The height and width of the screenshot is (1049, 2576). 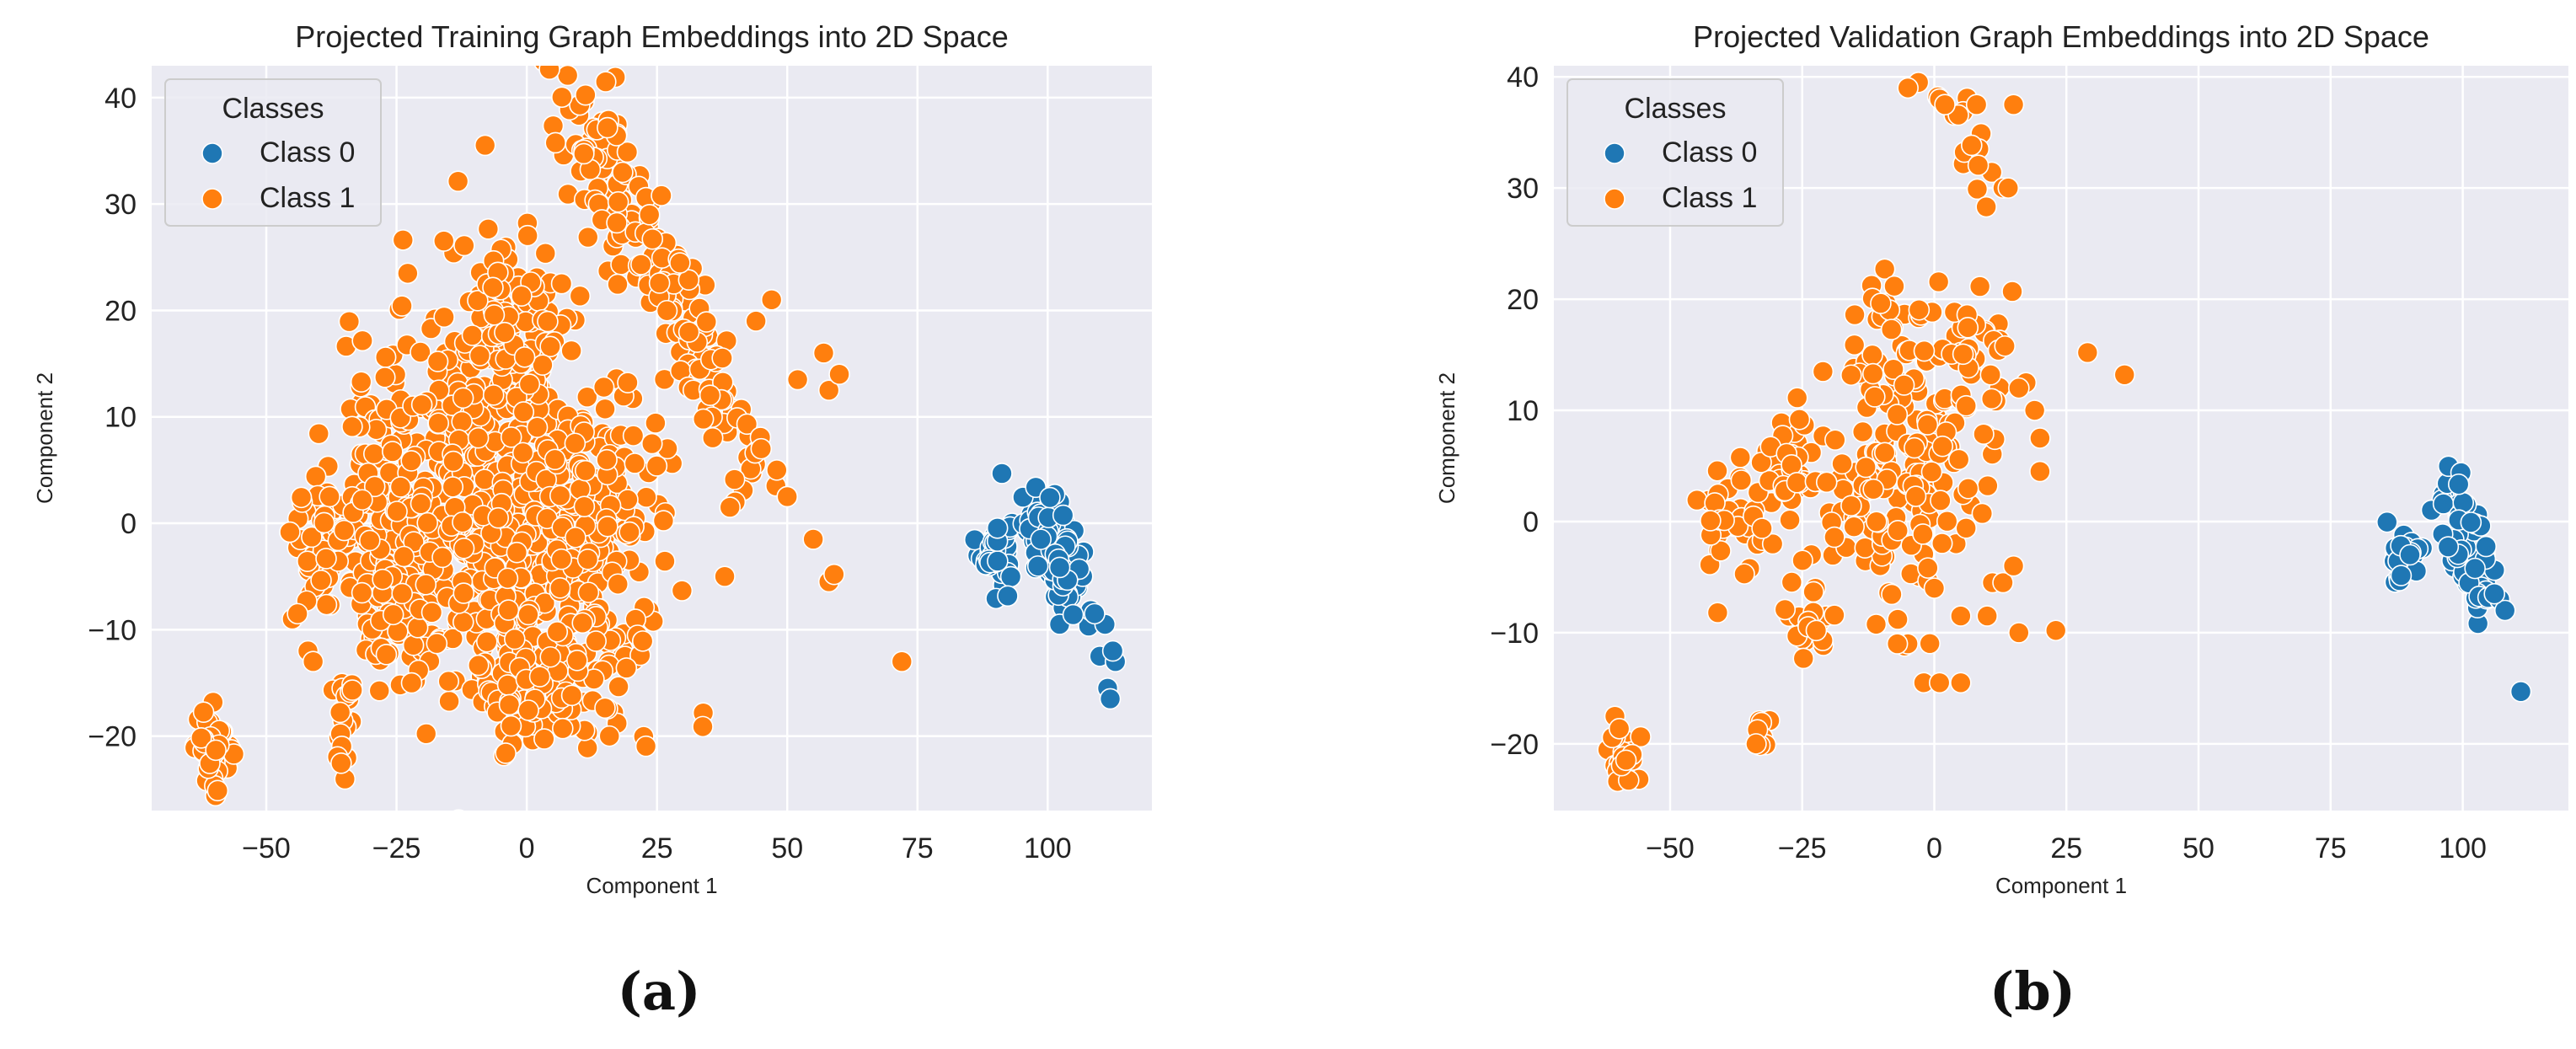 What do you see at coordinates (2331, 848) in the screenshot?
I see `x-tick-label: 75` at bounding box center [2331, 848].